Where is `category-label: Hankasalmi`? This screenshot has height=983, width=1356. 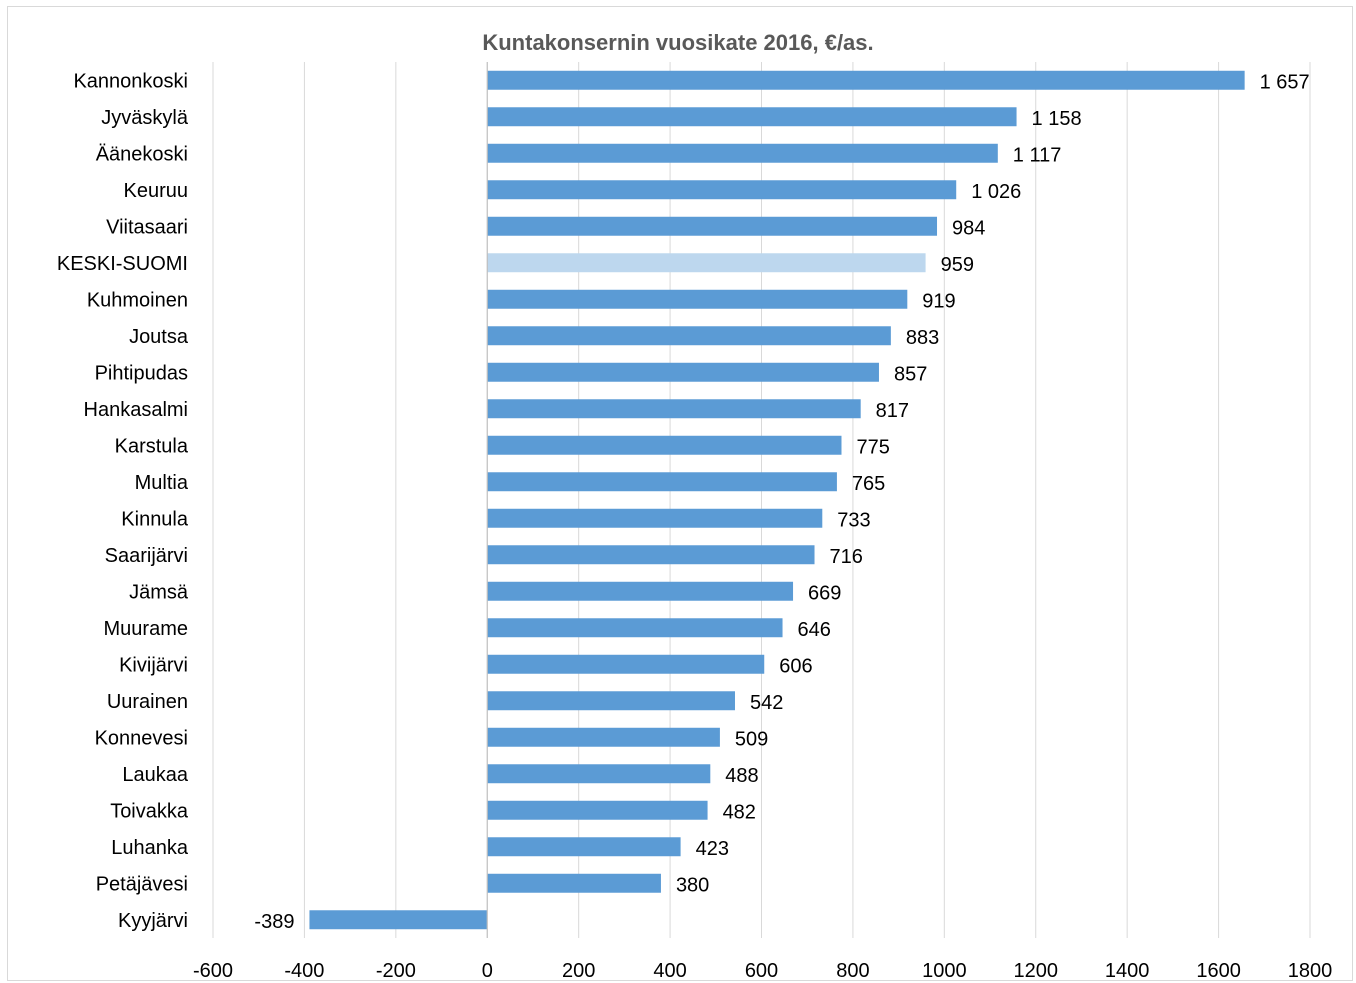 category-label: Hankasalmi is located at coordinates (136, 410).